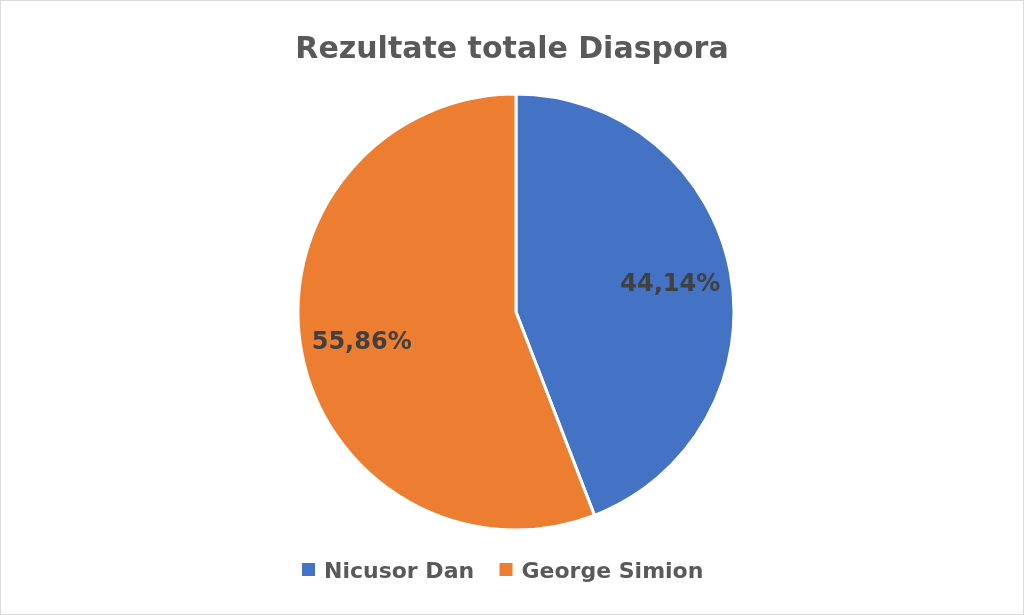 This screenshot has width=1024, height=615. What do you see at coordinates (399, 570) in the screenshot?
I see `legend-label: Nicusor Dan` at bounding box center [399, 570].